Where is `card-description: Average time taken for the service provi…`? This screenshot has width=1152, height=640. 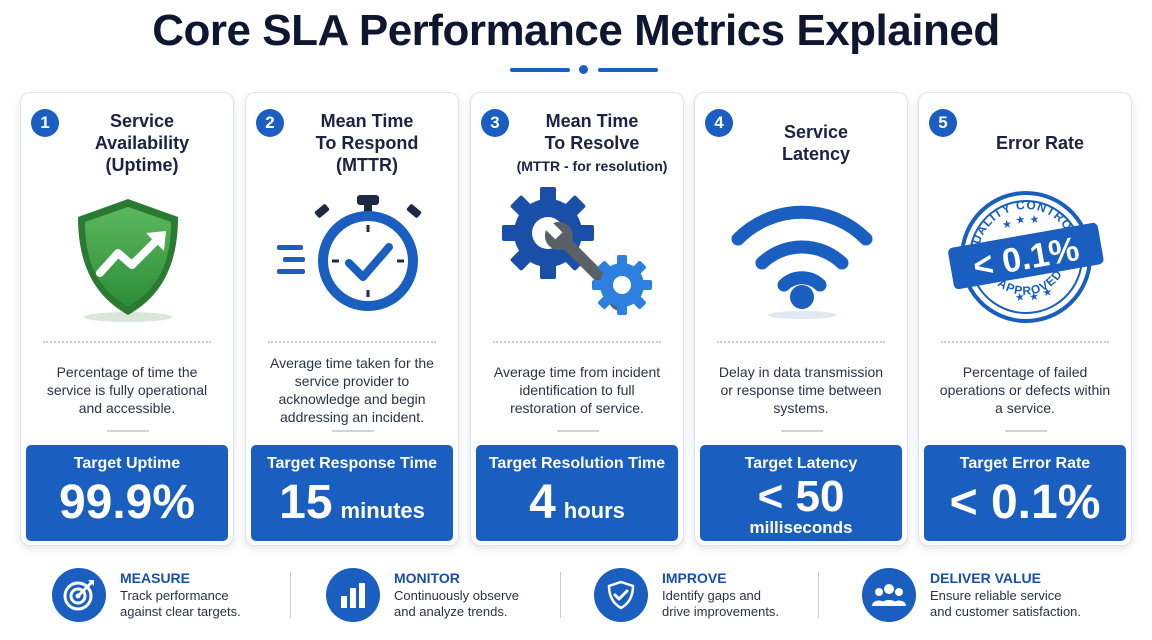
card-description: Average time taken for the service provi… is located at coordinates (352, 390).